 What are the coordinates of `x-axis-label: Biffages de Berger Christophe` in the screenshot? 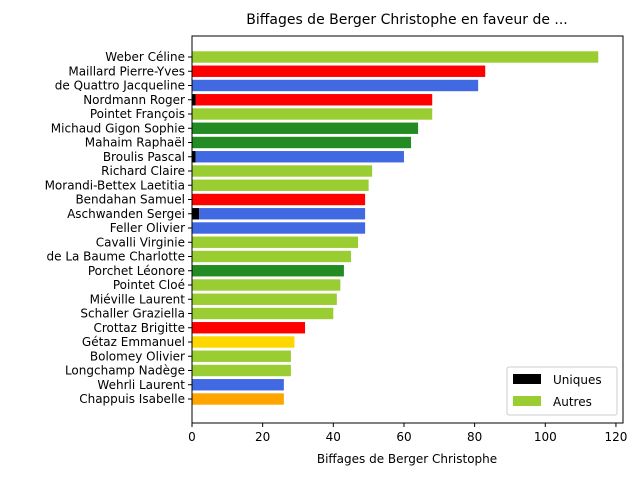 It's located at (407, 459).